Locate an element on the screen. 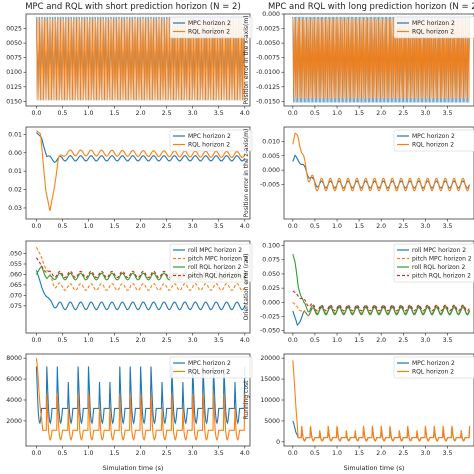  y-tick-label: .070 is located at coordinates (15, 295).